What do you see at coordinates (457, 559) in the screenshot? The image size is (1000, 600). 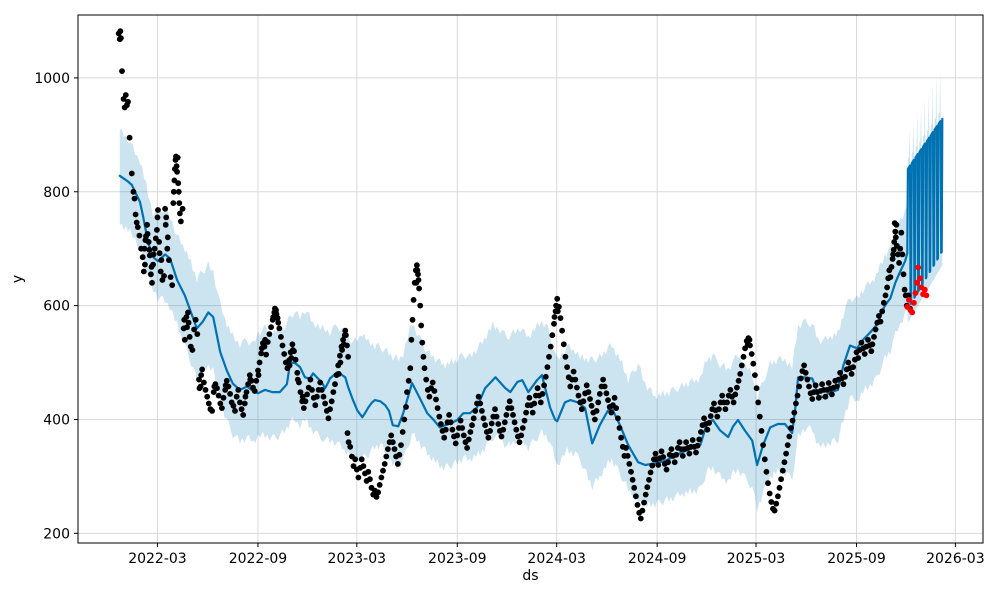 I see `x-tick-label: 2023-09` at bounding box center [457, 559].